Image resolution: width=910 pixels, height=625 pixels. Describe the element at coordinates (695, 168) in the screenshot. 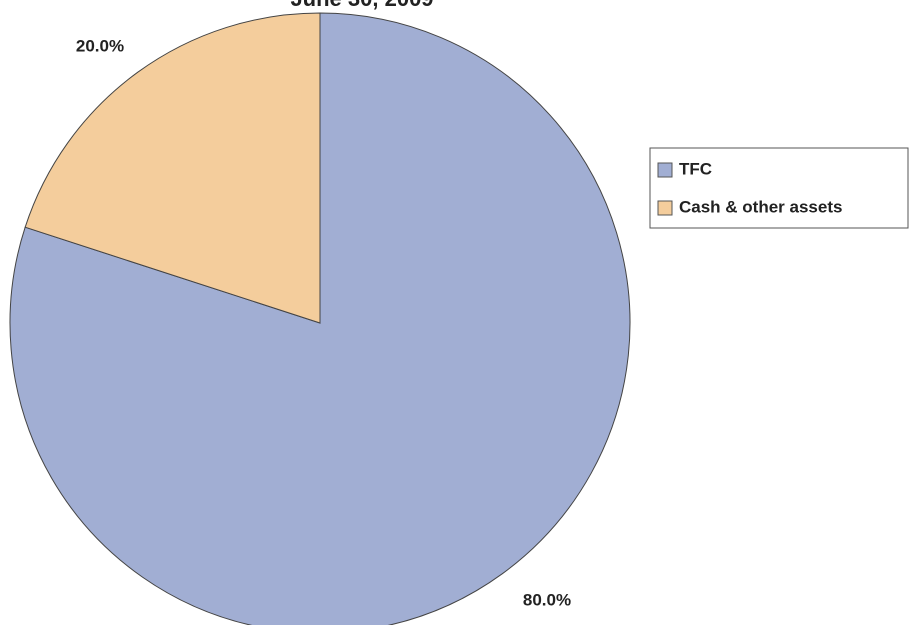

I see `legend-label: TFC` at that location.